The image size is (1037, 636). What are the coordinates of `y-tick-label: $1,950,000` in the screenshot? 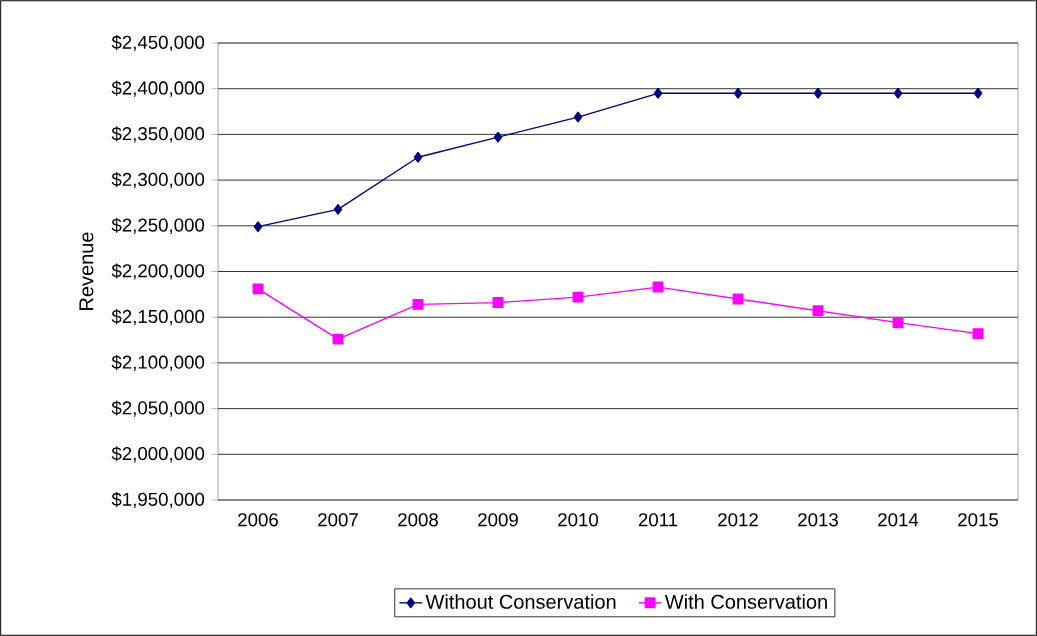 It's located at (158, 500).